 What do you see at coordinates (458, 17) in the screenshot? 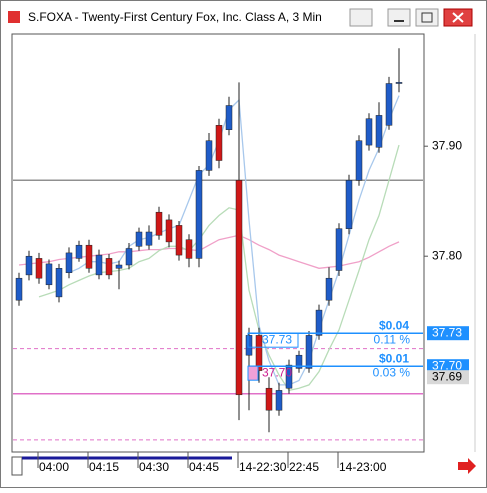
I see `close-glyph` at bounding box center [458, 17].